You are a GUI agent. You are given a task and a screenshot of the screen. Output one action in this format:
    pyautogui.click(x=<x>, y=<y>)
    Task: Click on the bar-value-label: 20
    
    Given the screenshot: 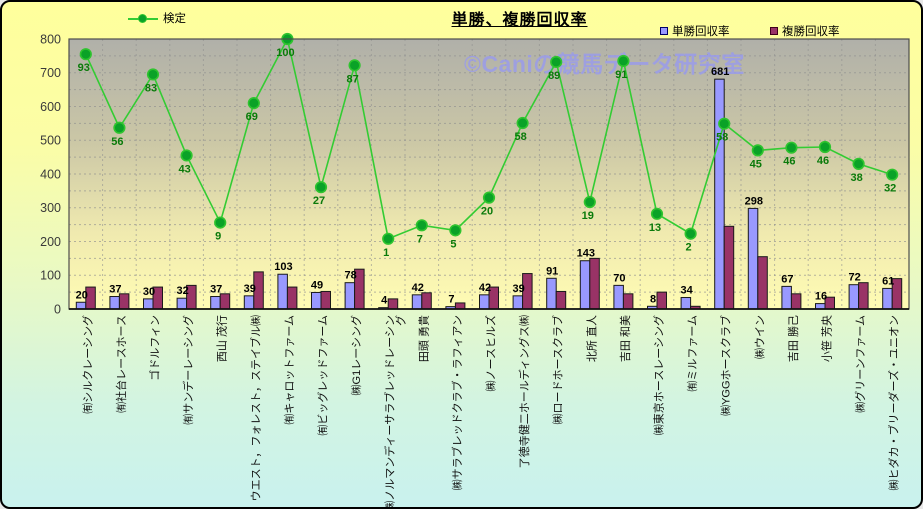 What is the action you would take?
    pyautogui.click(x=82, y=295)
    